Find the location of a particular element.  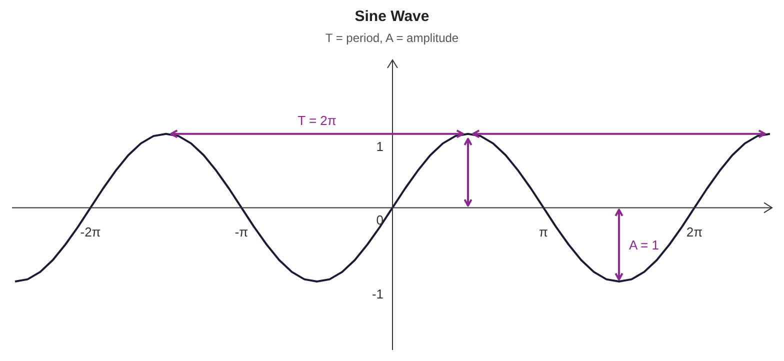

x-tick-label: -π is located at coordinates (241, 232).